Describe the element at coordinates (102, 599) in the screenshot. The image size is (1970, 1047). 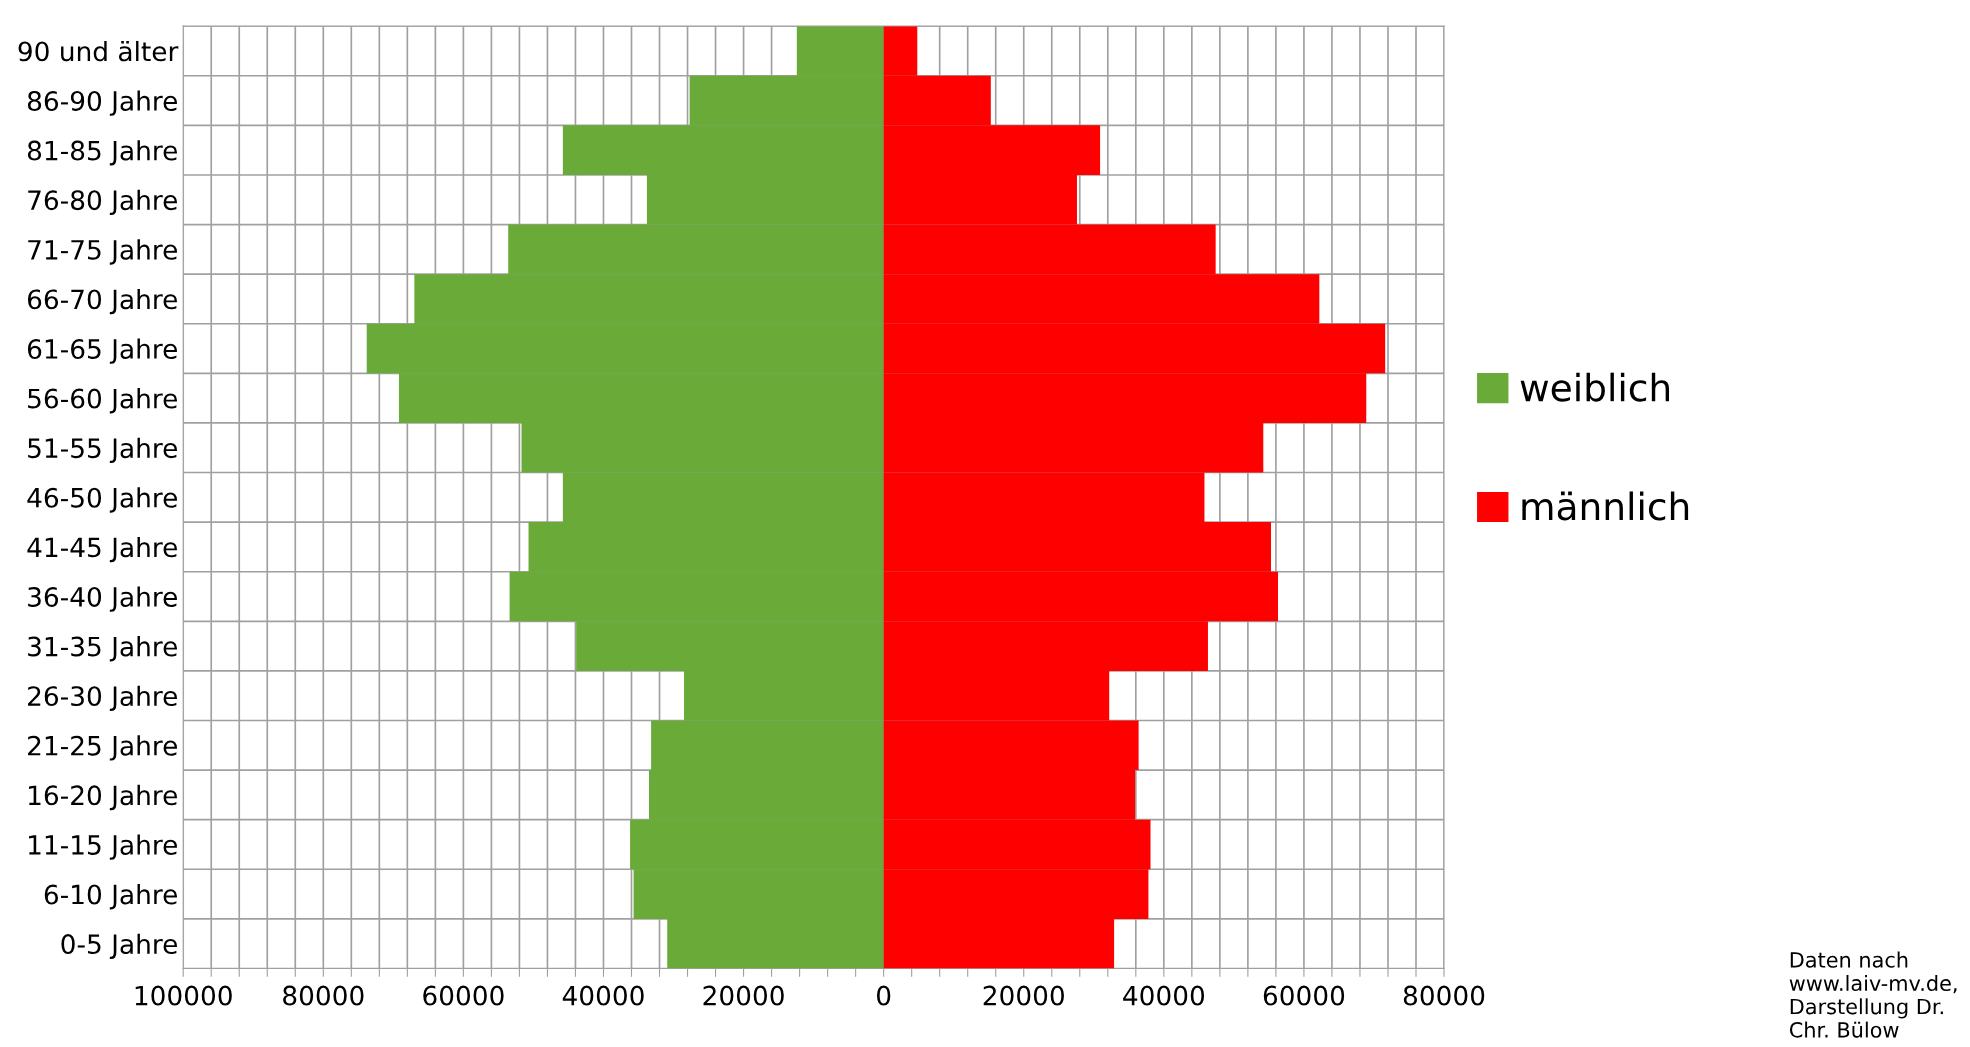
I see `y-tick-label: 36-40 Jahre` at that location.